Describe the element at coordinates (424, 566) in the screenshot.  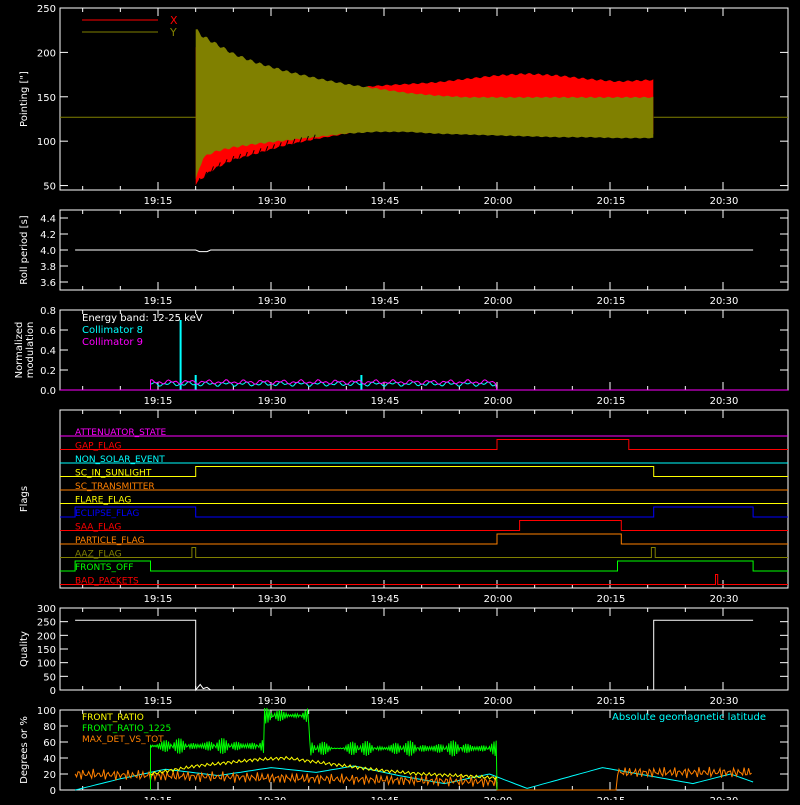
I see `flag-line-fronts-off` at that location.